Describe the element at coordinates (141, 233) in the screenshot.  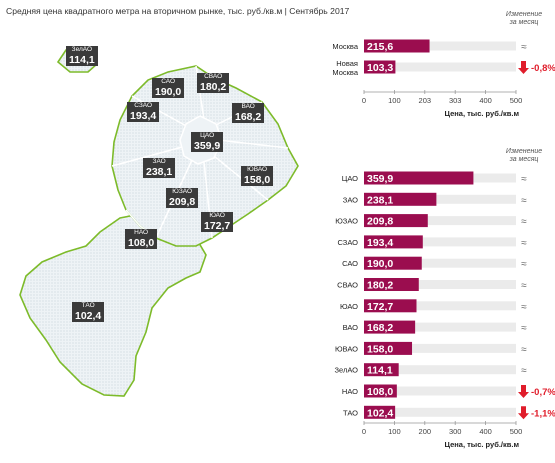
I see `map-label-district: НАО` at that location.